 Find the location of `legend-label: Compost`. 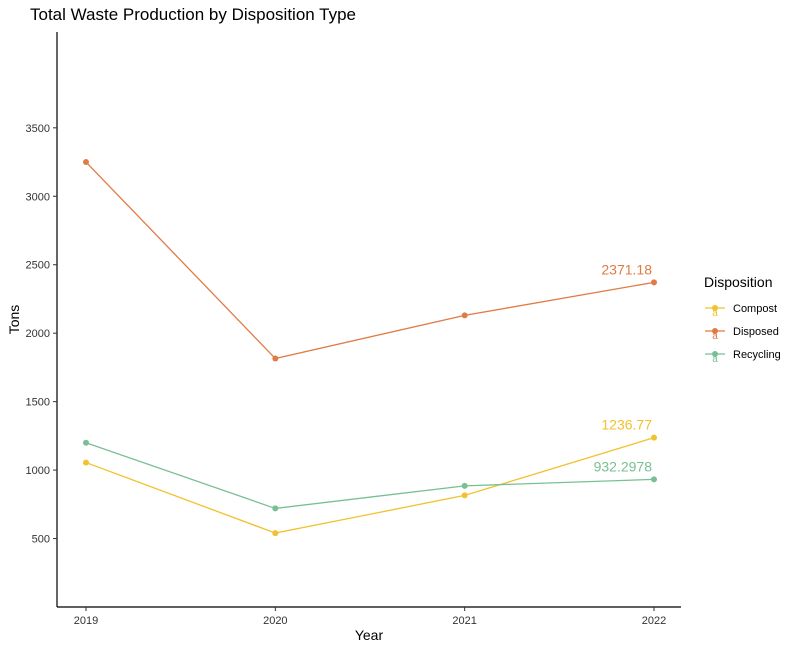

legend-label: Compost is located at coordinates (755, 309).